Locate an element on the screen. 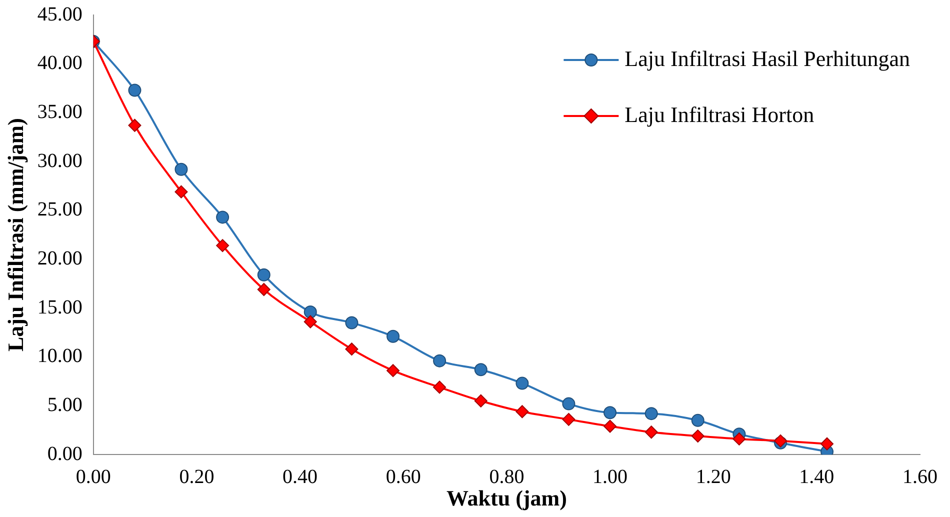 The width and height of the screenshot is (950, 517). y-tick-label: 5.00 is located at coordinates (64, 405).